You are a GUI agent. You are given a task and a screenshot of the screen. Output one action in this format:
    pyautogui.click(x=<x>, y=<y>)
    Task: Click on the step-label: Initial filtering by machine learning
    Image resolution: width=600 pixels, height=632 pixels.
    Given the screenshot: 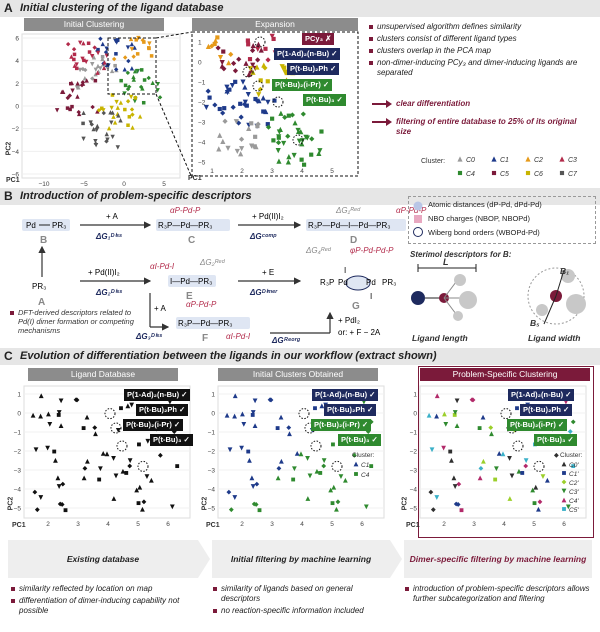 What is the action you would take?
    pyautogui.click(x=301, y=559)
    